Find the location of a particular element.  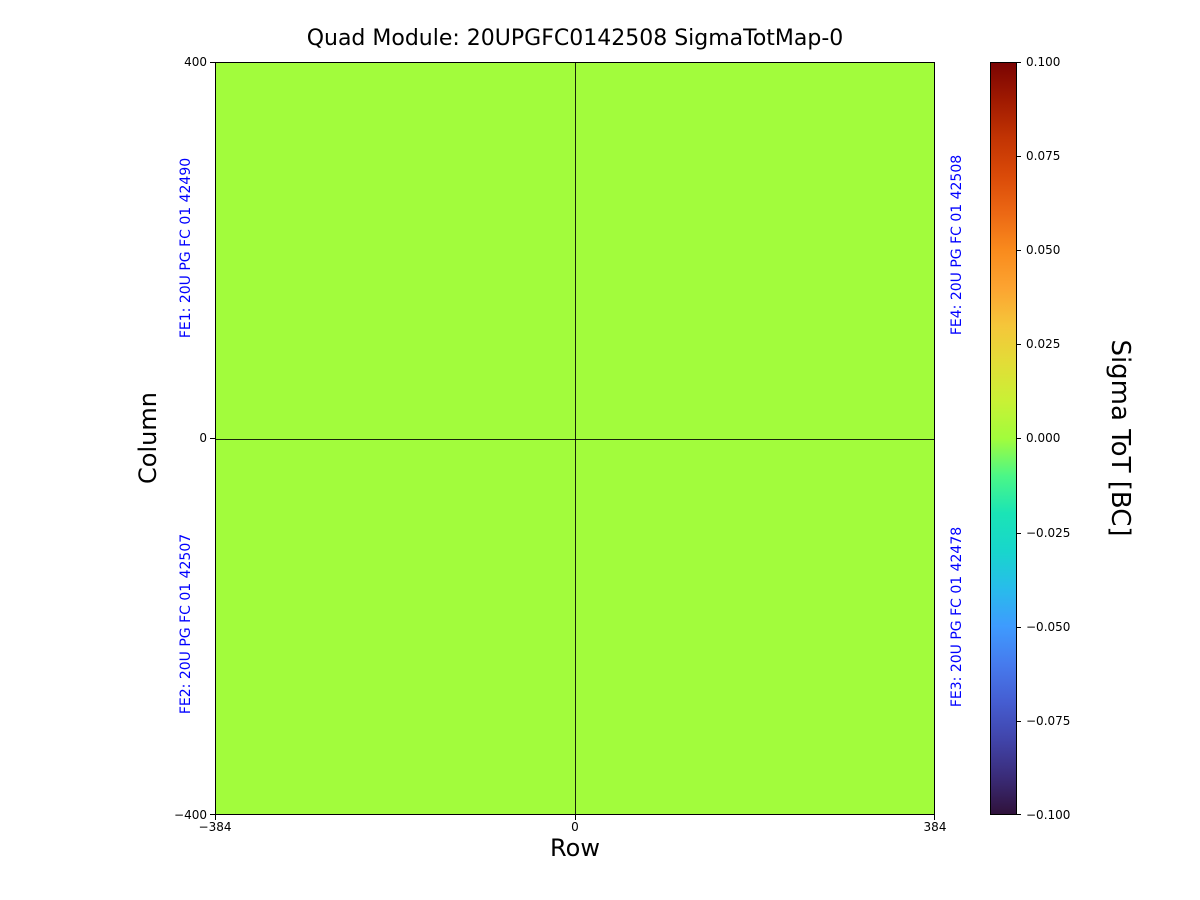

y-tick-label: 400 is located at coordinates (195, 62).